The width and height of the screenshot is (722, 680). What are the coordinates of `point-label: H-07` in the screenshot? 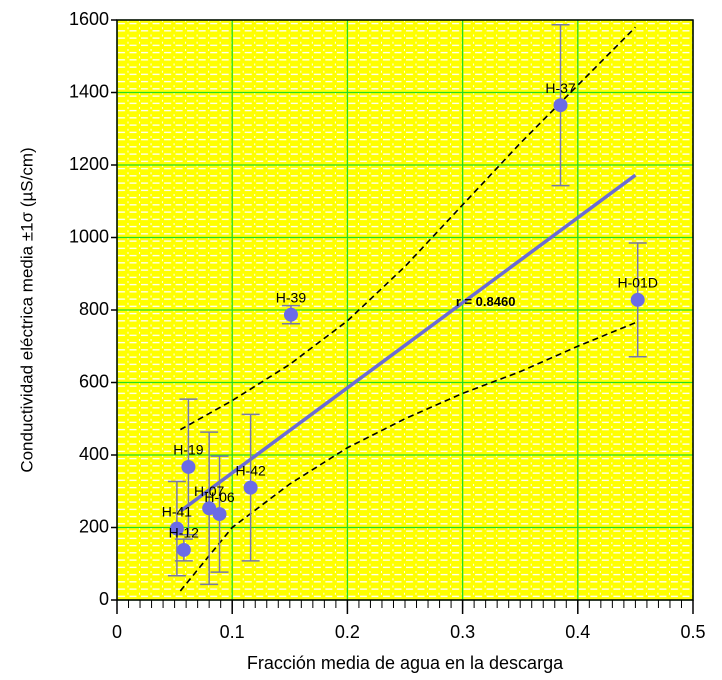 It's located at (209, 491).